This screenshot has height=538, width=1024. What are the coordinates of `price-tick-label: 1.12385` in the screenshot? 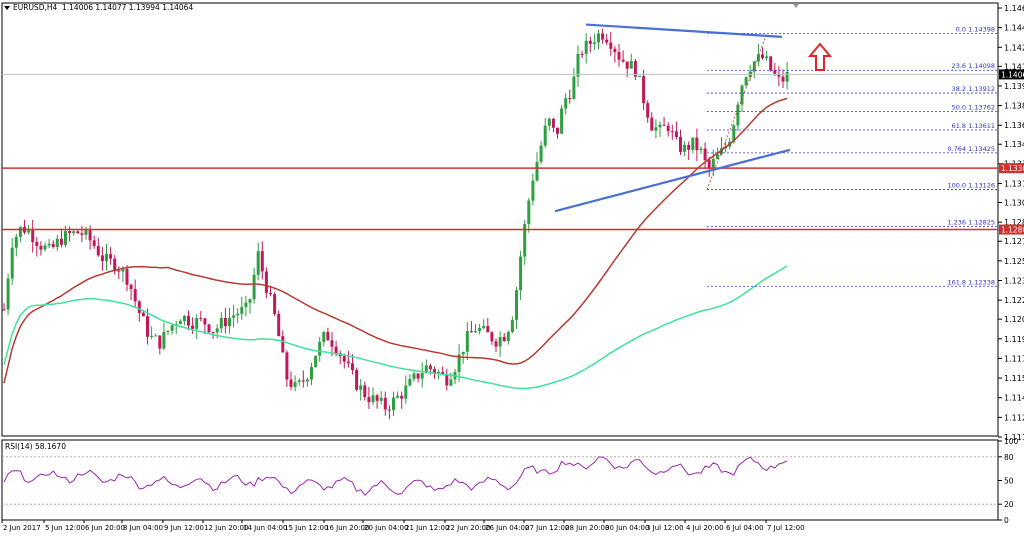 It's located at (1014, 280).